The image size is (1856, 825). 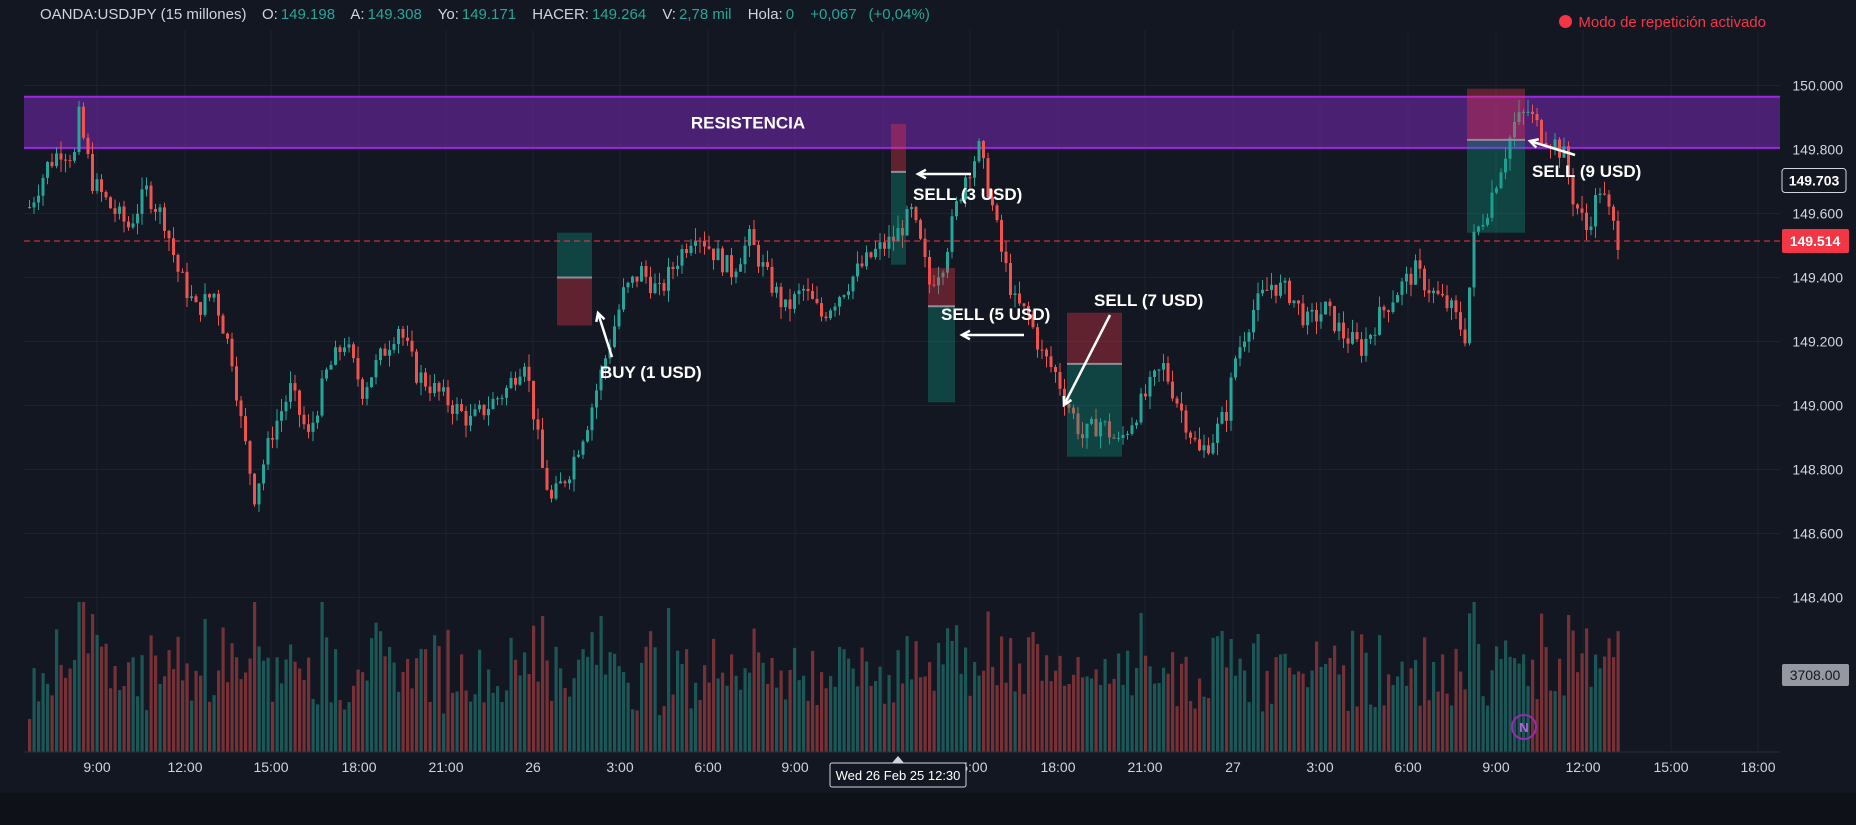 What do you see at coordinates (898, 775) in the screenshot?
I see `crosshair-time-label: Wed 26 Feb 25 12:30` at bounding box center [898, 775].